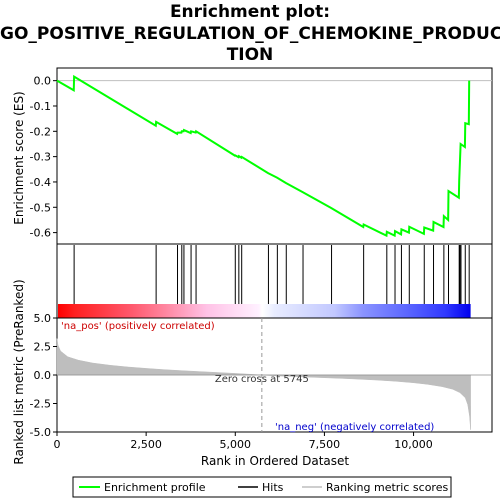 The width and height of the screenshot is (500, 500). I want to click on zero-cross-label: Zero cross at 5745, so click(262, 379).